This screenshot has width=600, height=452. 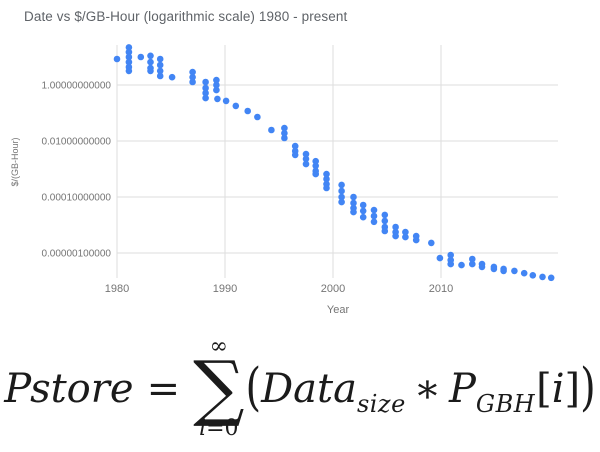 I want to click on summation-lower-limit: i=0, so click(x=218, y=429).